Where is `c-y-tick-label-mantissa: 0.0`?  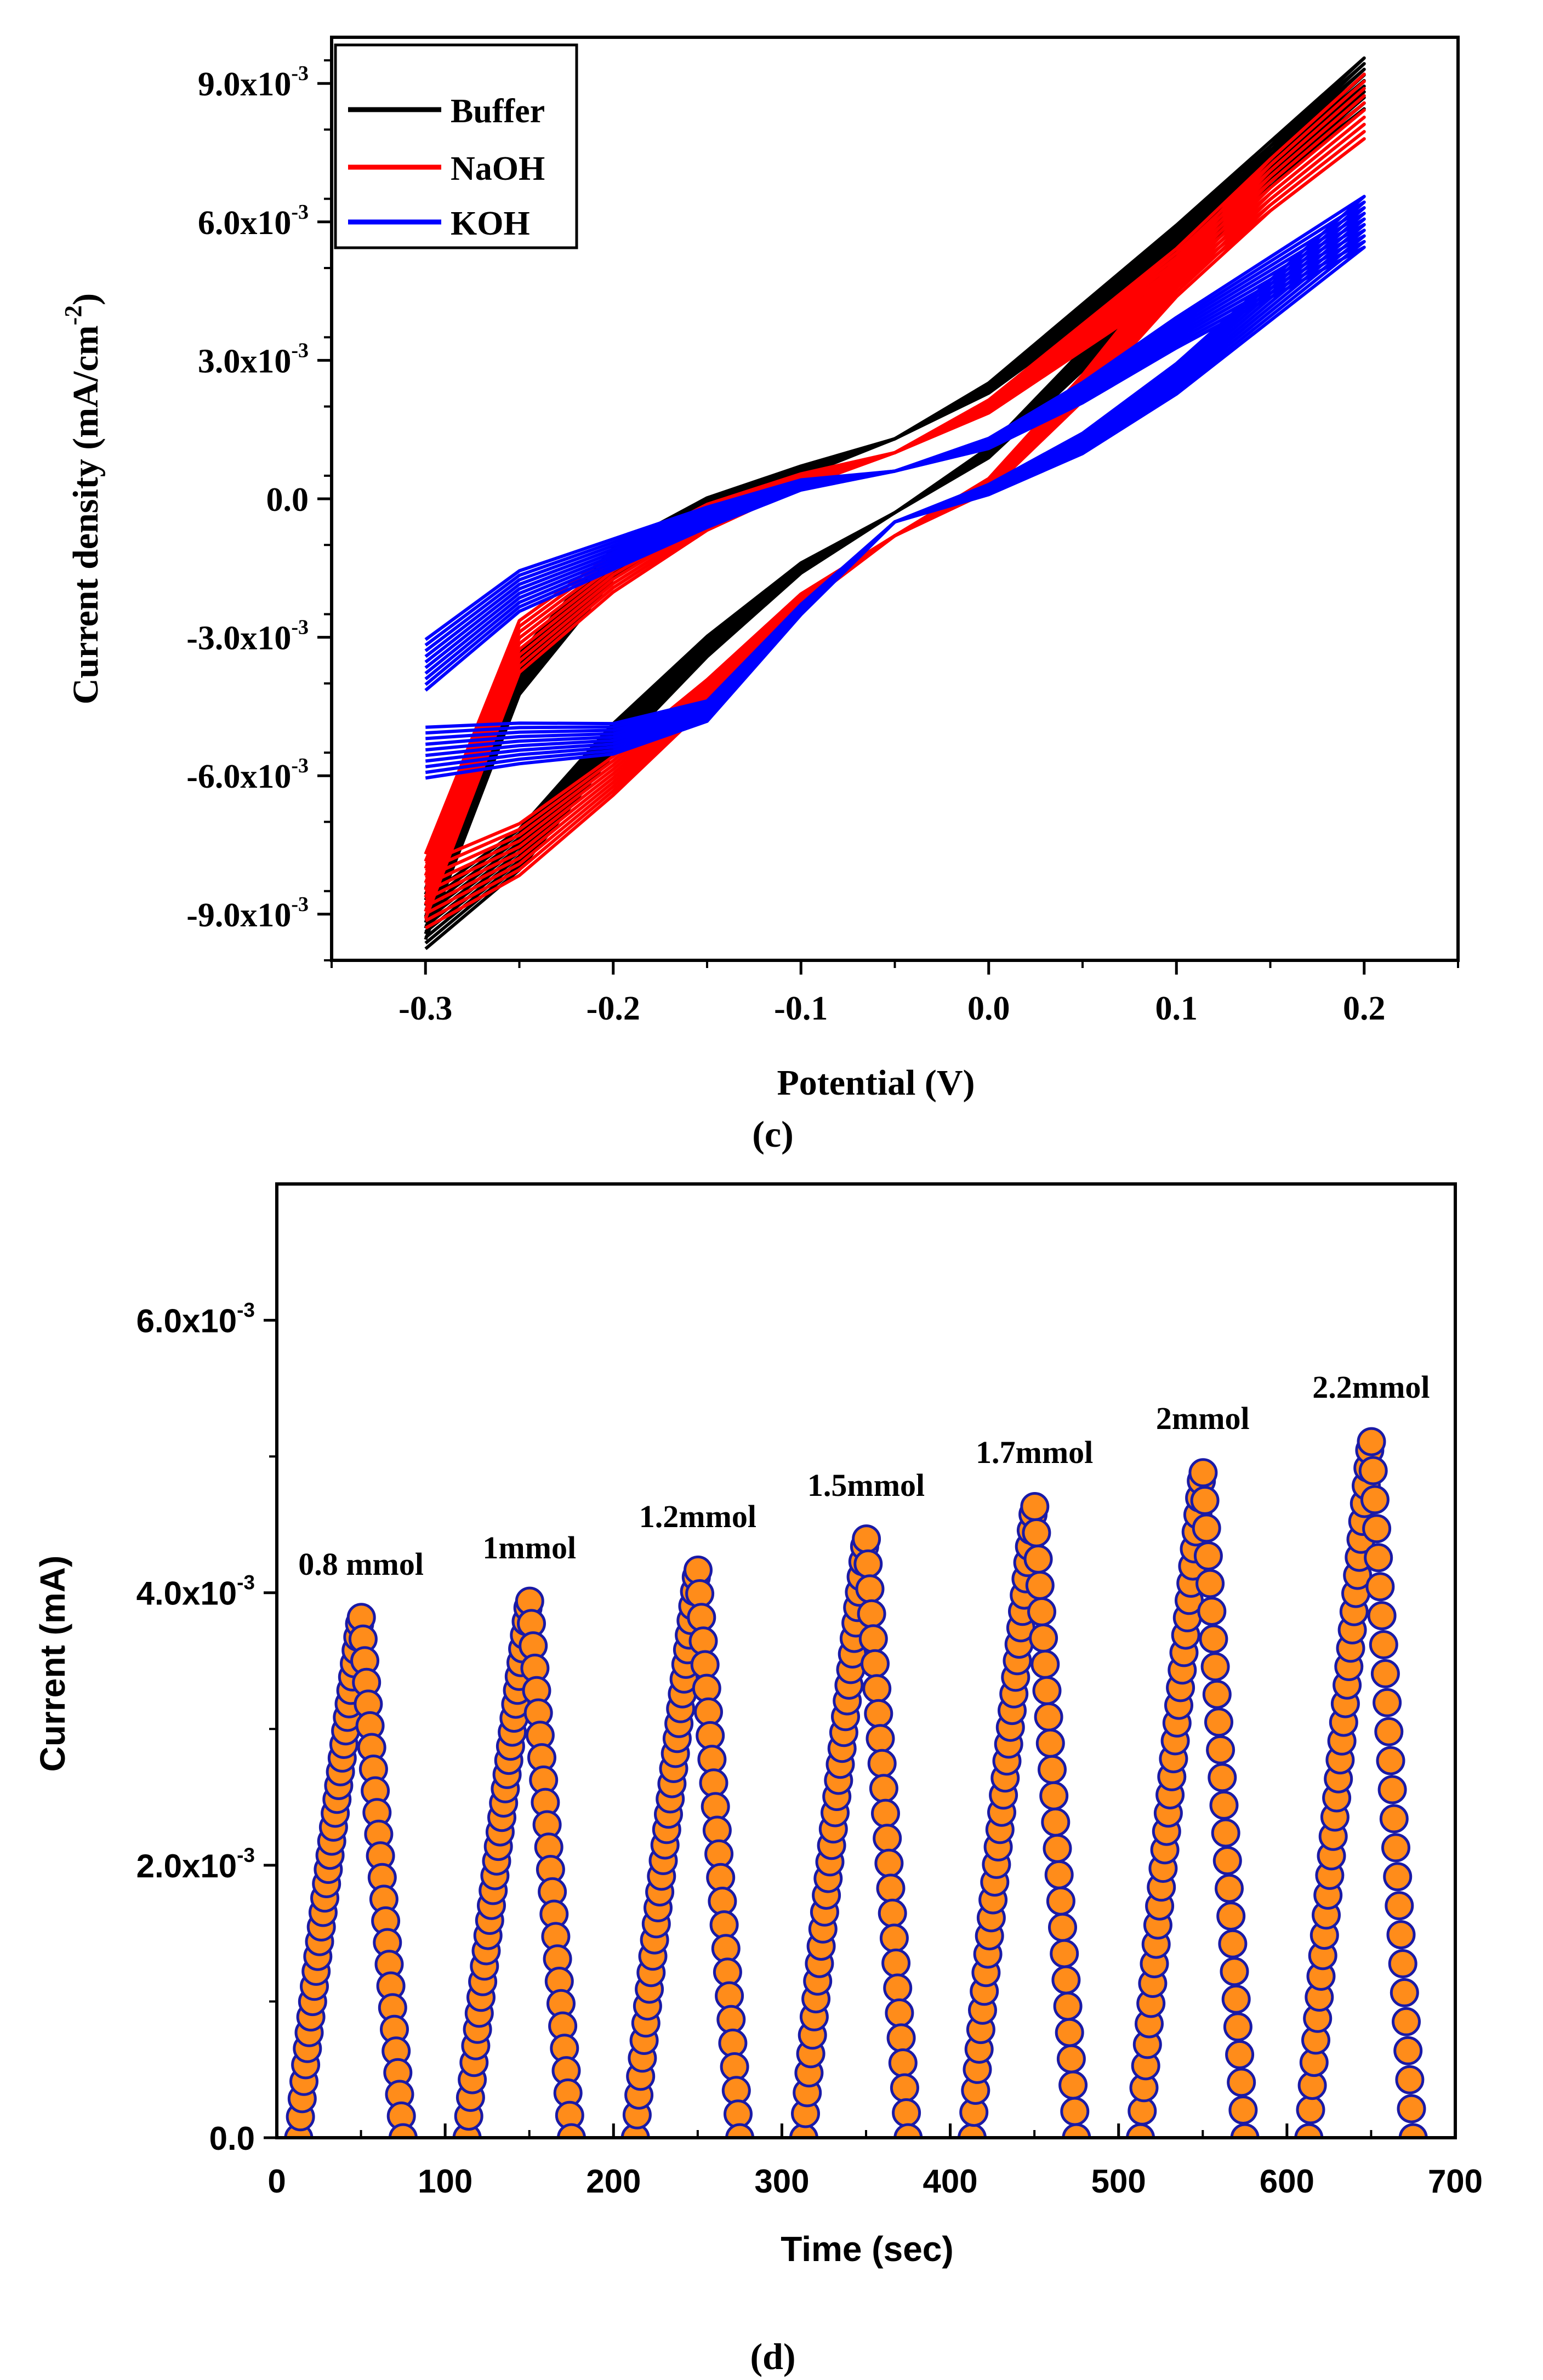 c-y-tick-label-mantissa: 0.0 is located at coordinates (287, 500).